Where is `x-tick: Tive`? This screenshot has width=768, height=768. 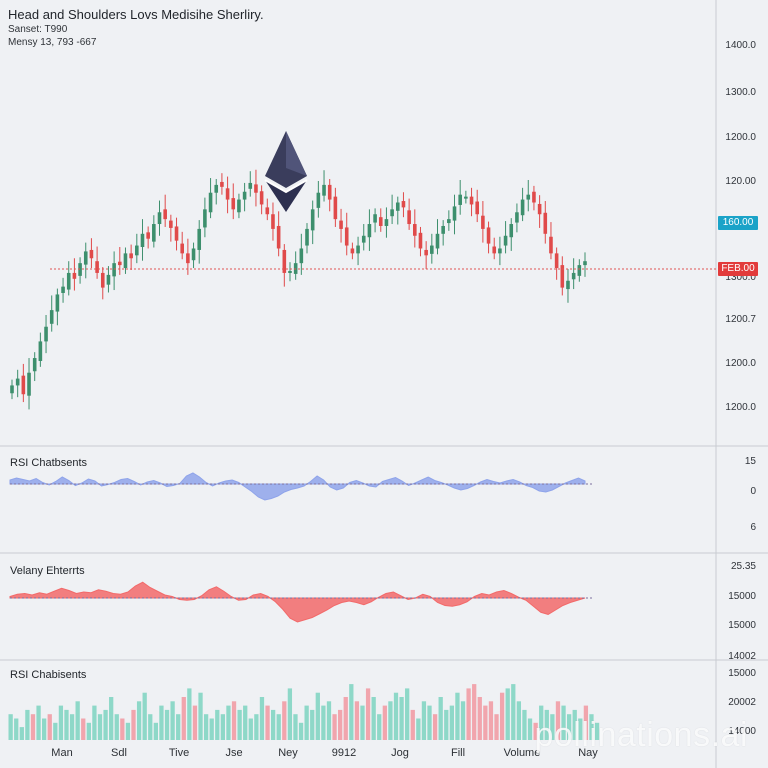 x-tick: Tive is located at coordinates (179, 753).